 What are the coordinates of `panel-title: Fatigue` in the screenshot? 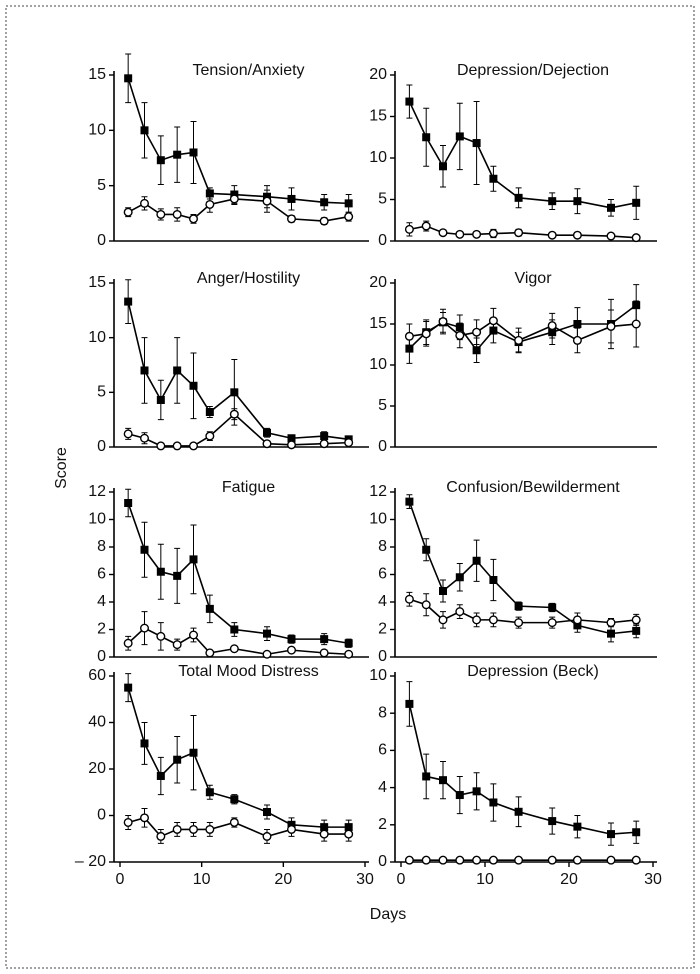 It's located at (248, 487).